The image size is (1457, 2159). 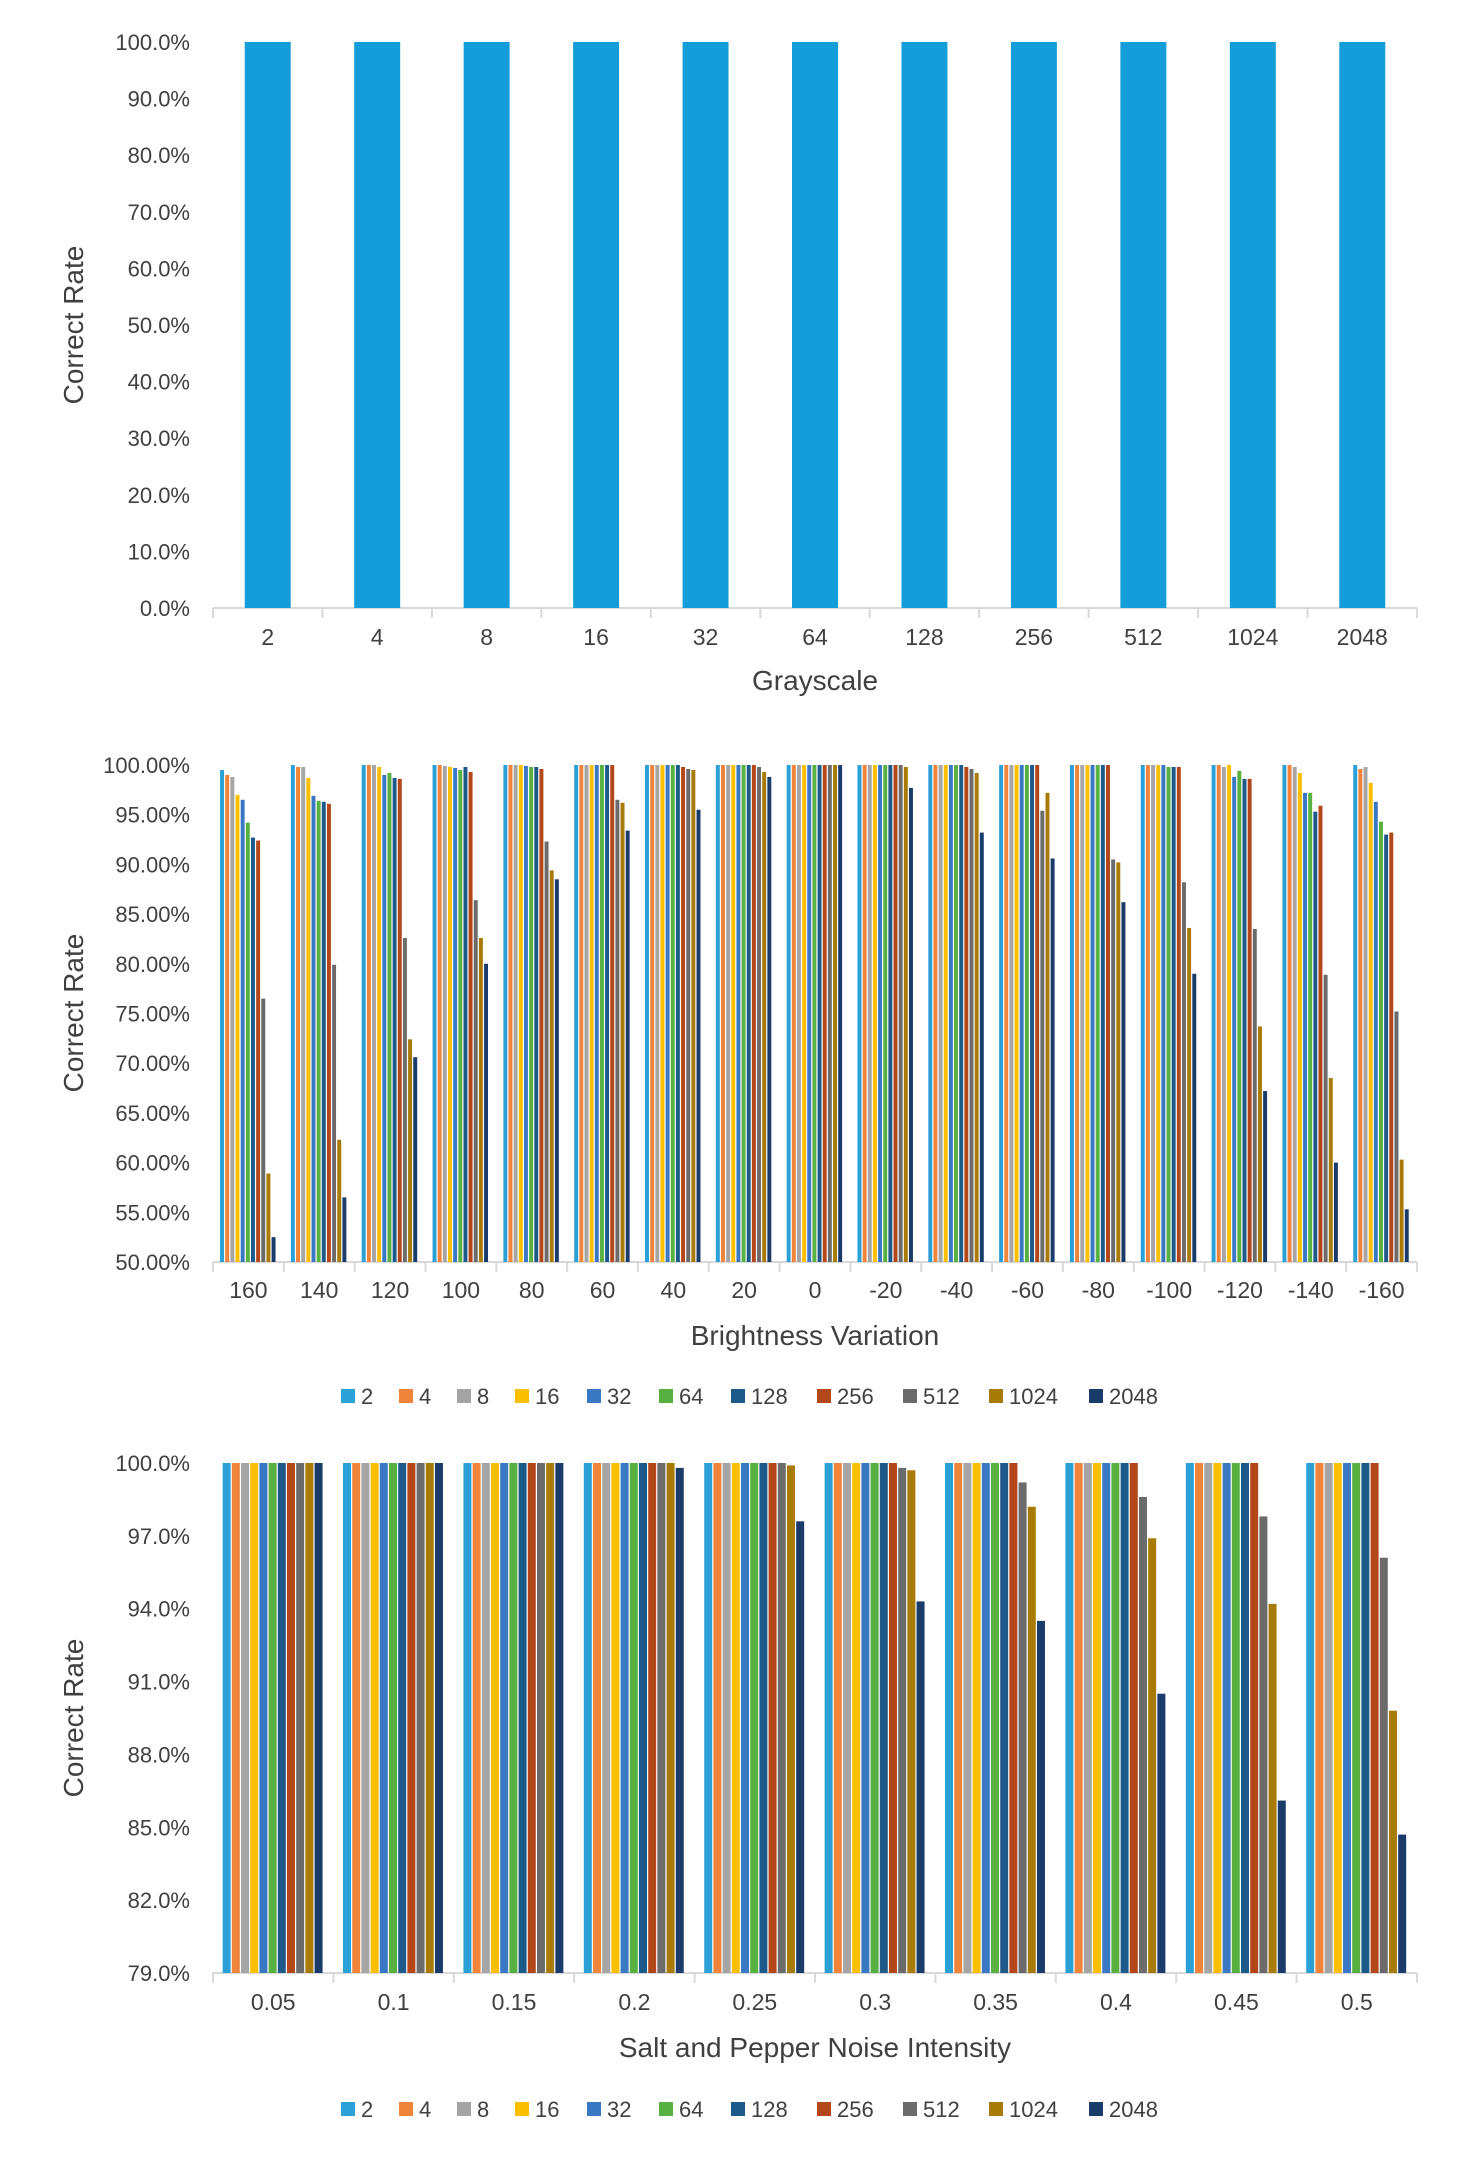 What do you see at coordinates (1071, 1013) in the screenshot?
I see `bar-2--80` at bounding box center [1071, 1013].